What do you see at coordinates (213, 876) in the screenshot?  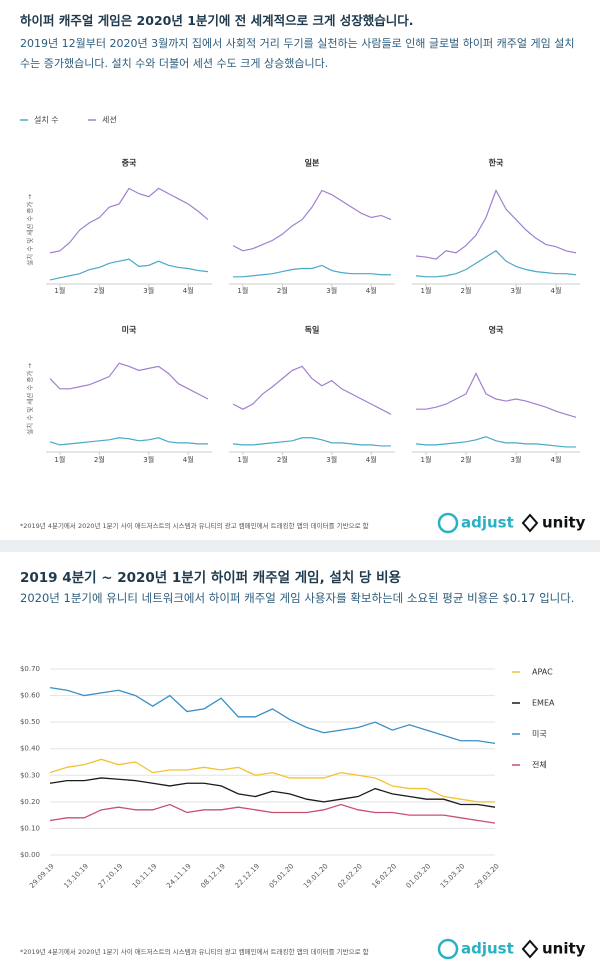 I see `x-tick-label: 08.12.19` at bounding box center [213, 876].